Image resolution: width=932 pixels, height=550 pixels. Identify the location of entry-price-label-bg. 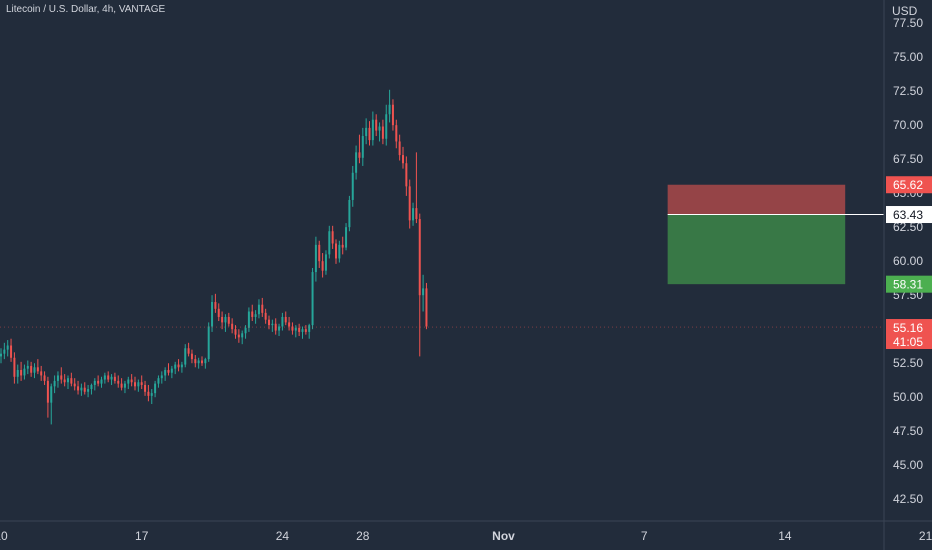
(909, 215).